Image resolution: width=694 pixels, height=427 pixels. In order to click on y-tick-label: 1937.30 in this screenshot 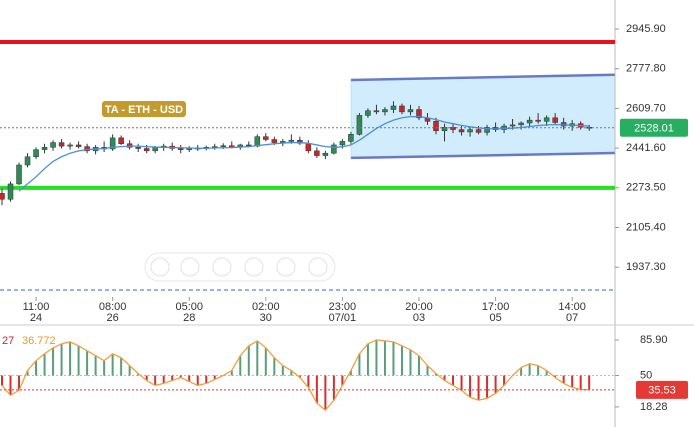, I will do `click(646, 267)`.